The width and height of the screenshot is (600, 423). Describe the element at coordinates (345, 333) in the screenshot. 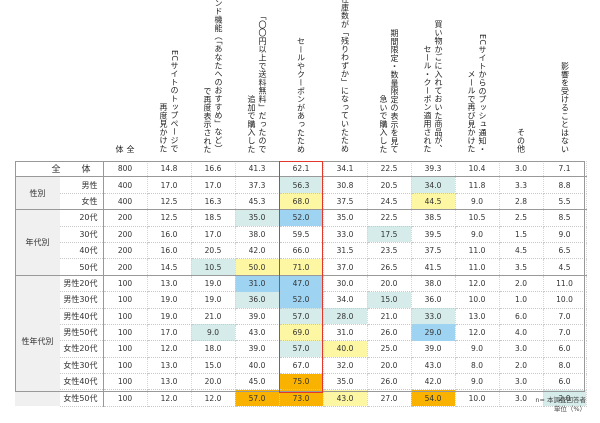

I see `value-cell: 31.0` at that location.